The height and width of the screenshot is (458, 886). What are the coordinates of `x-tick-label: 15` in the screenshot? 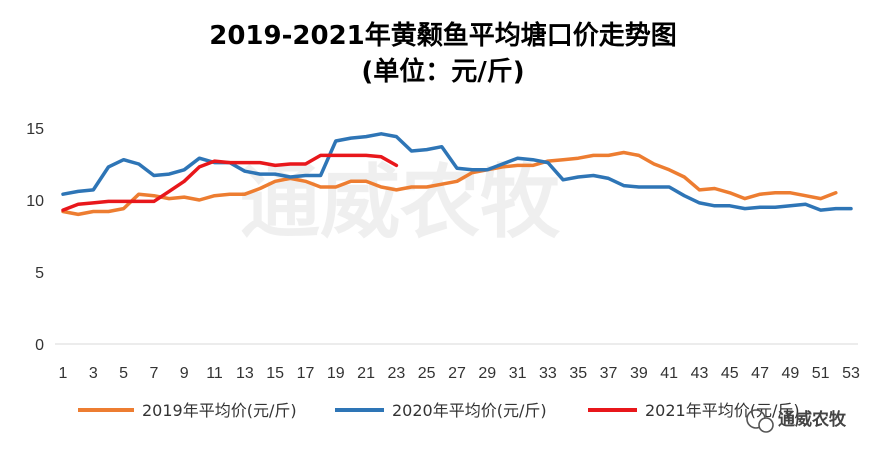 It's located at (275, 373).